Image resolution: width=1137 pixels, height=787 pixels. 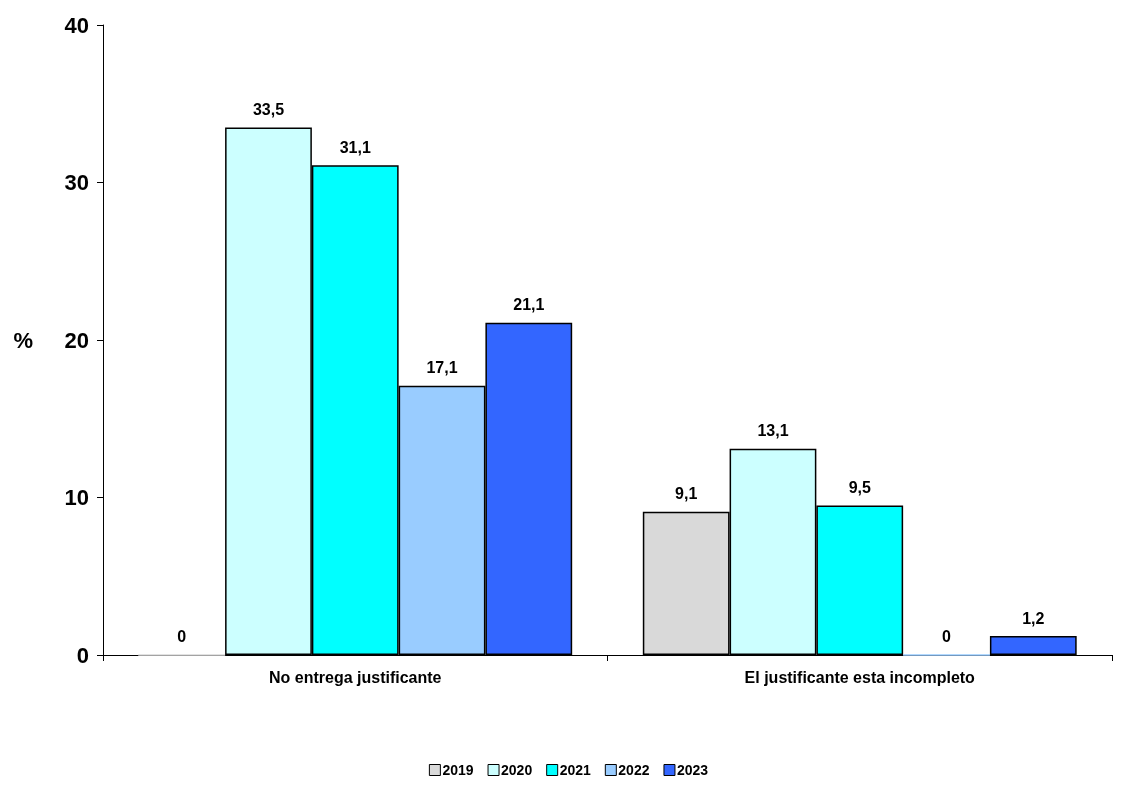 I want to click on x-tick-label: El justificante esta incompleto, so click(x=860, y=677).